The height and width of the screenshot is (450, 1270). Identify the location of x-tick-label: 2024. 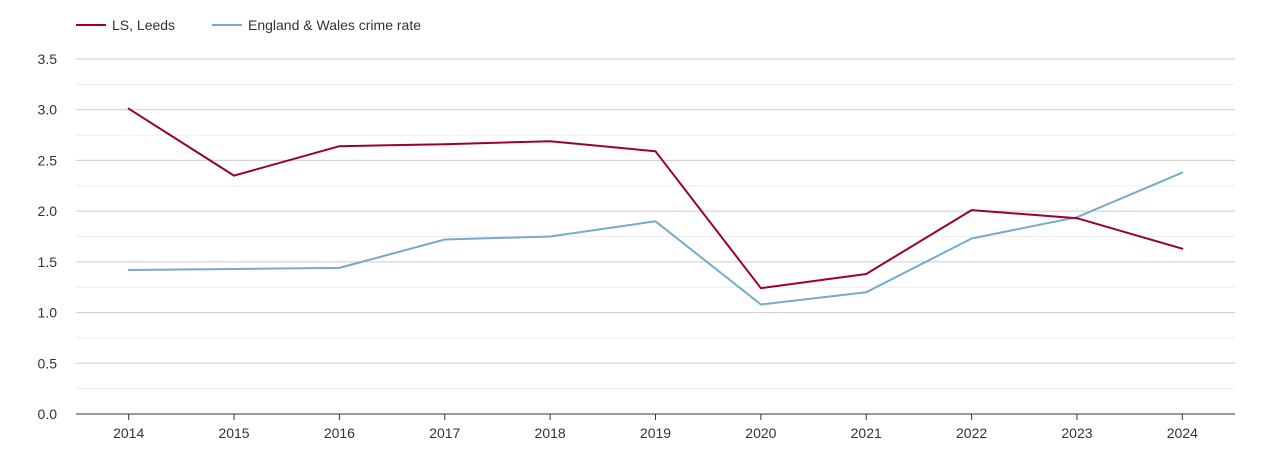
(1182, 433).